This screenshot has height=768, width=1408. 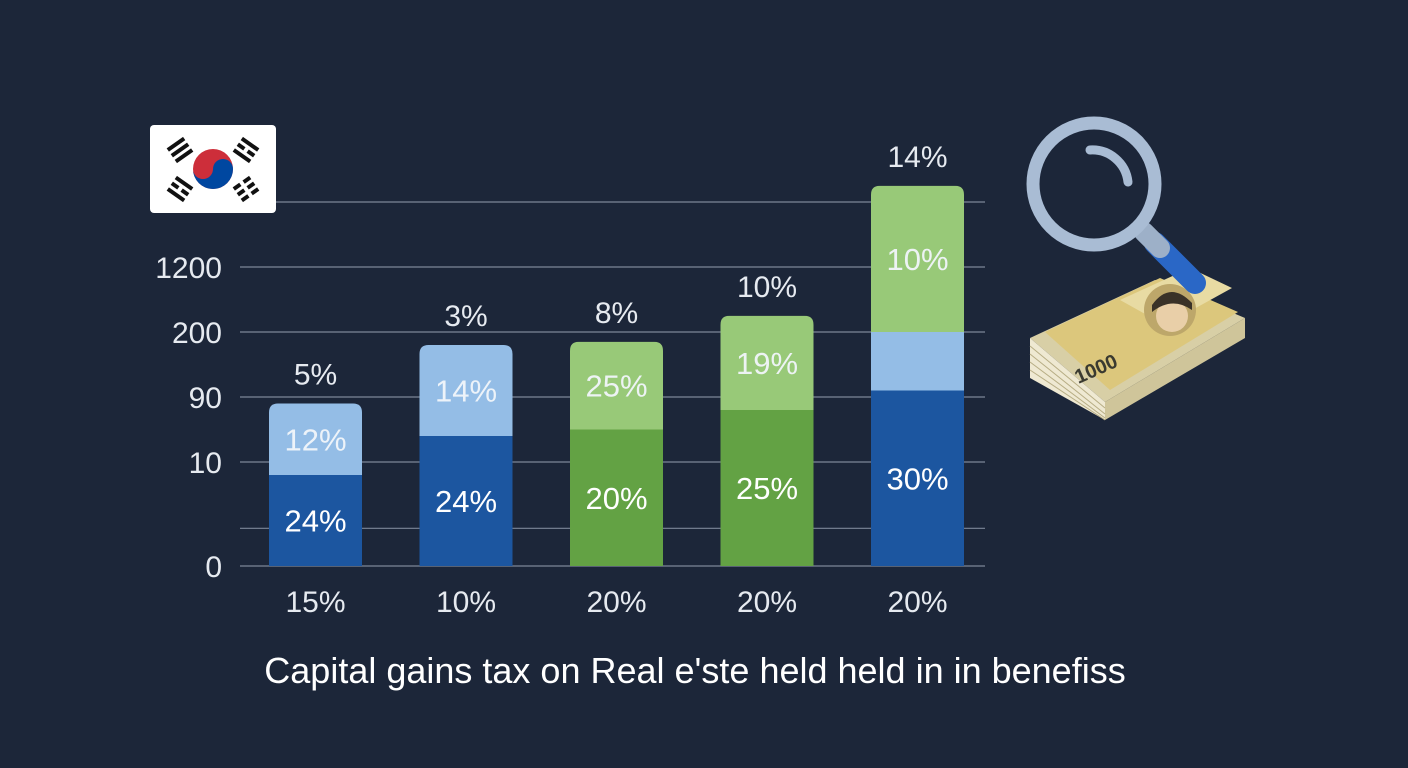 I want to click on segment-label: 19%, so click(x=767, y=363).